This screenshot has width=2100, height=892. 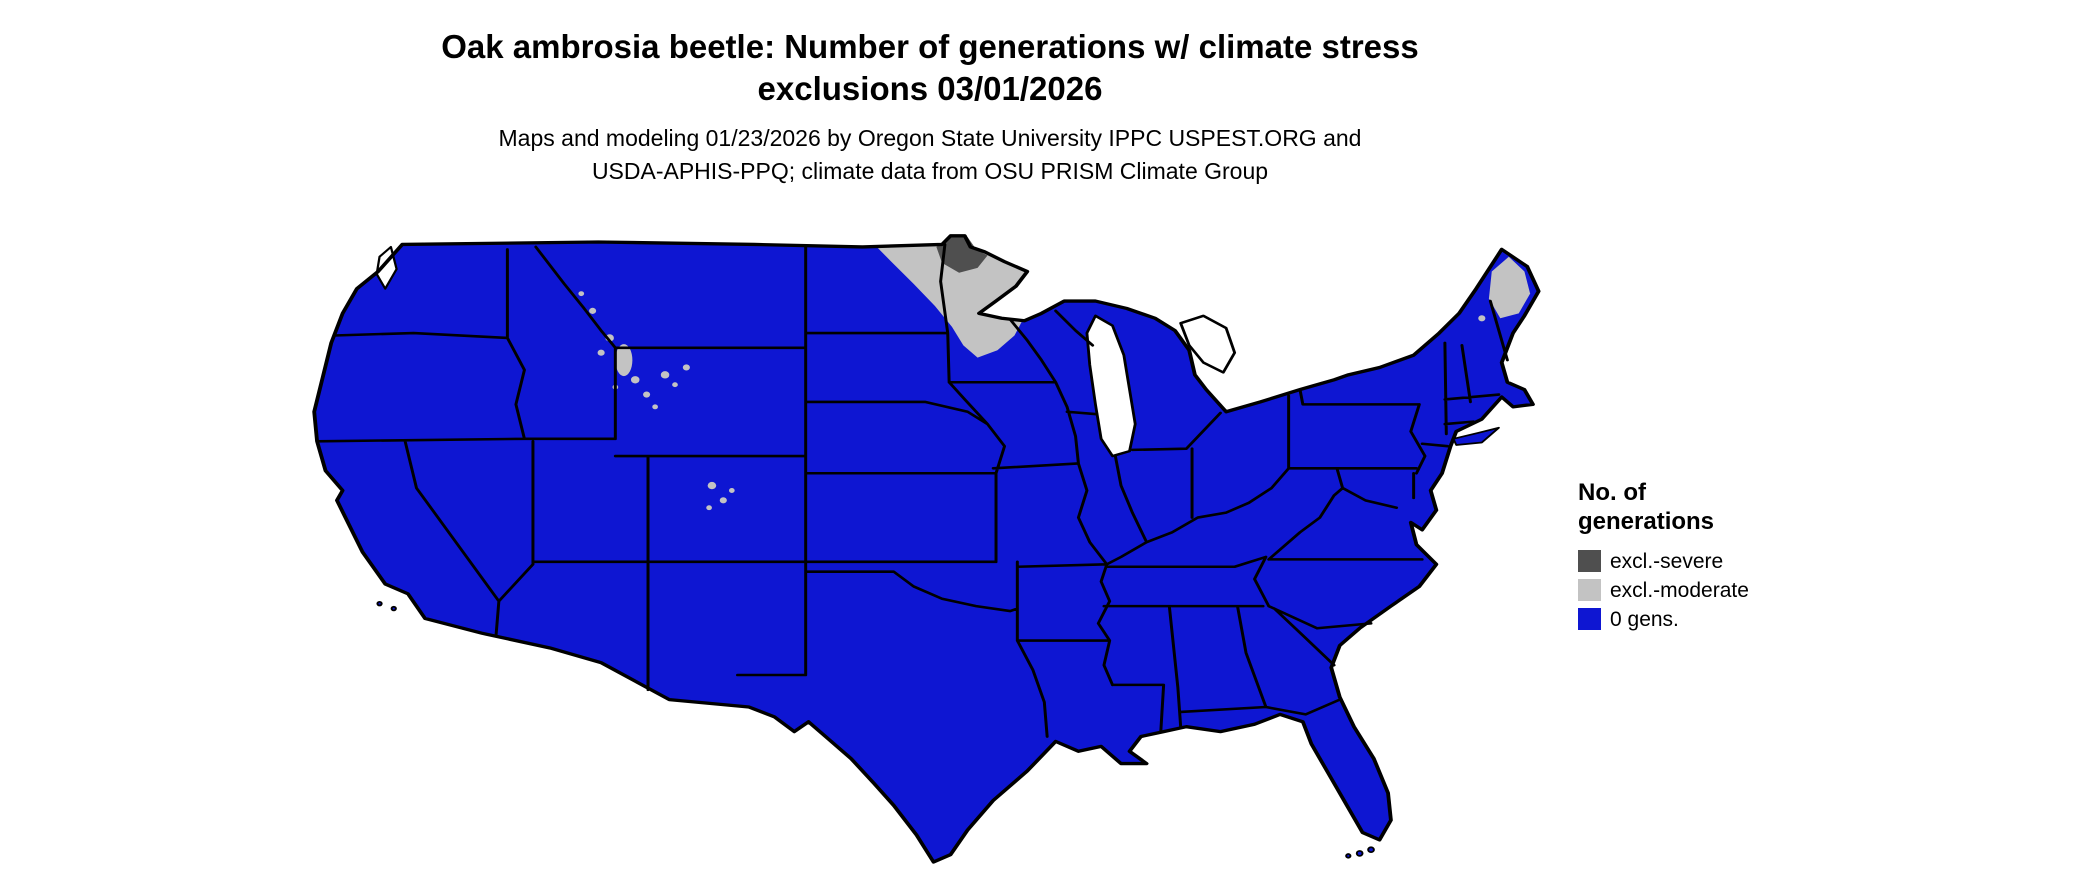 I want to click on legend-title-line-1: No. of, so click(x=1612, y=492).